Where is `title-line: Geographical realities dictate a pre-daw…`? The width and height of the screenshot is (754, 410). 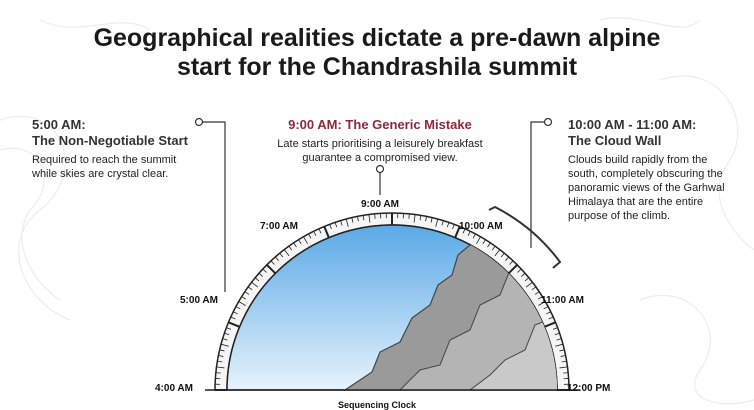 title-line: Geographical realities dictate a pre-daw… is located at coordinates (377, 38).